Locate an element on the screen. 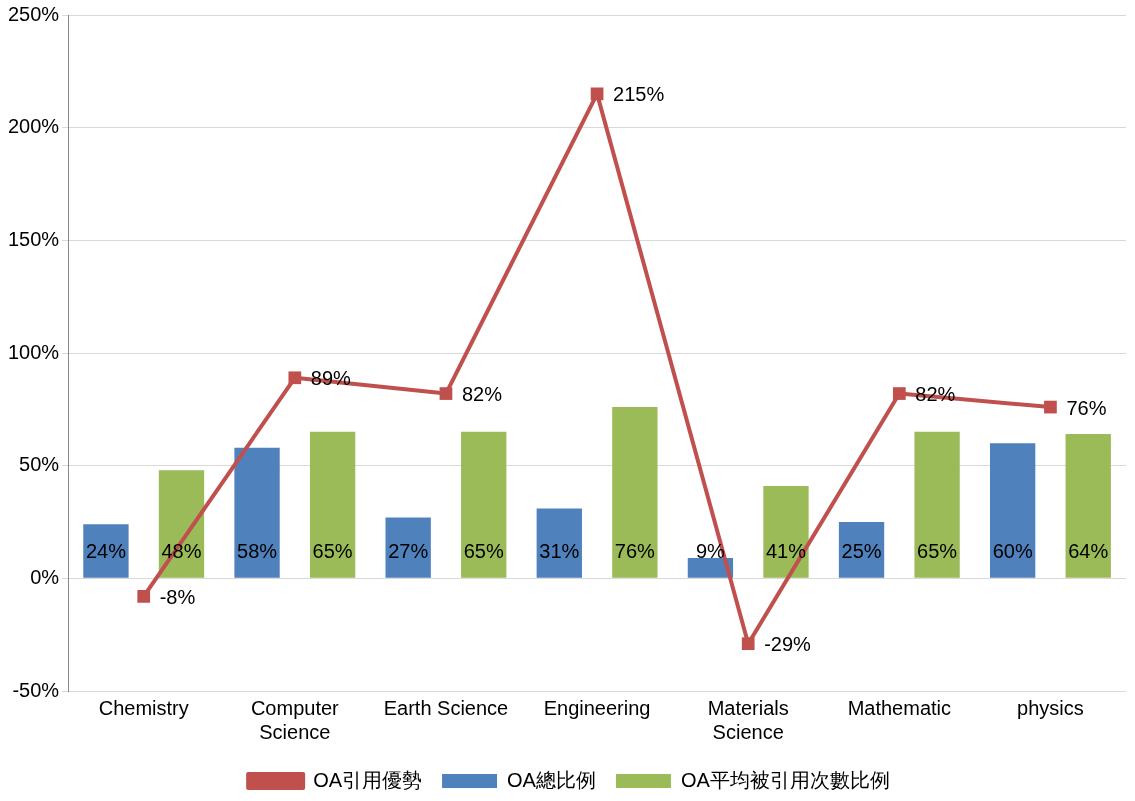  data-label: 25% is located at coordinates (861, 550).